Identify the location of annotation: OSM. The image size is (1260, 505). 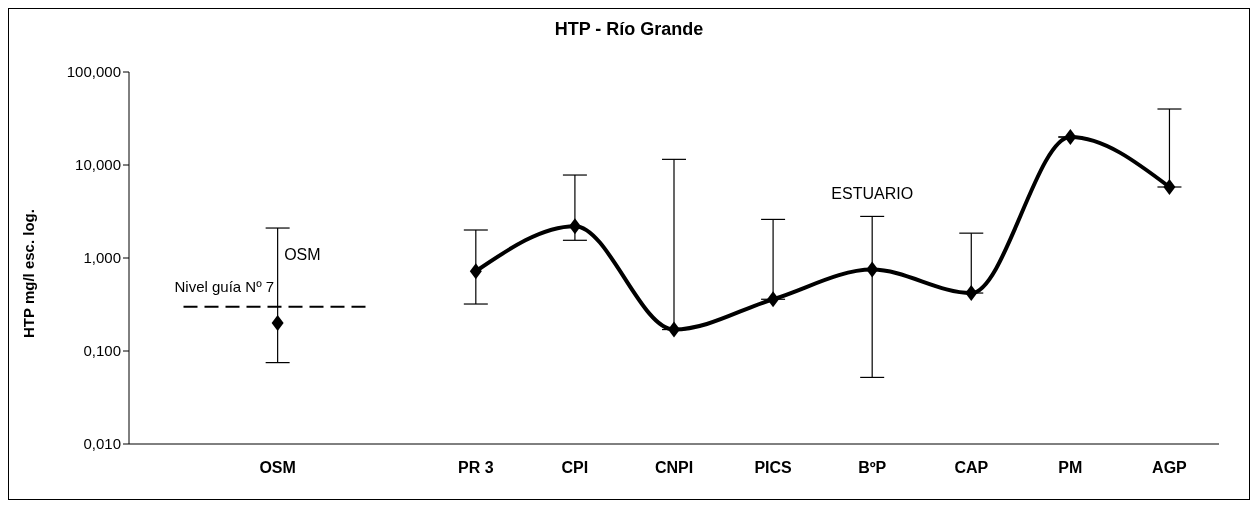
(302, 254).